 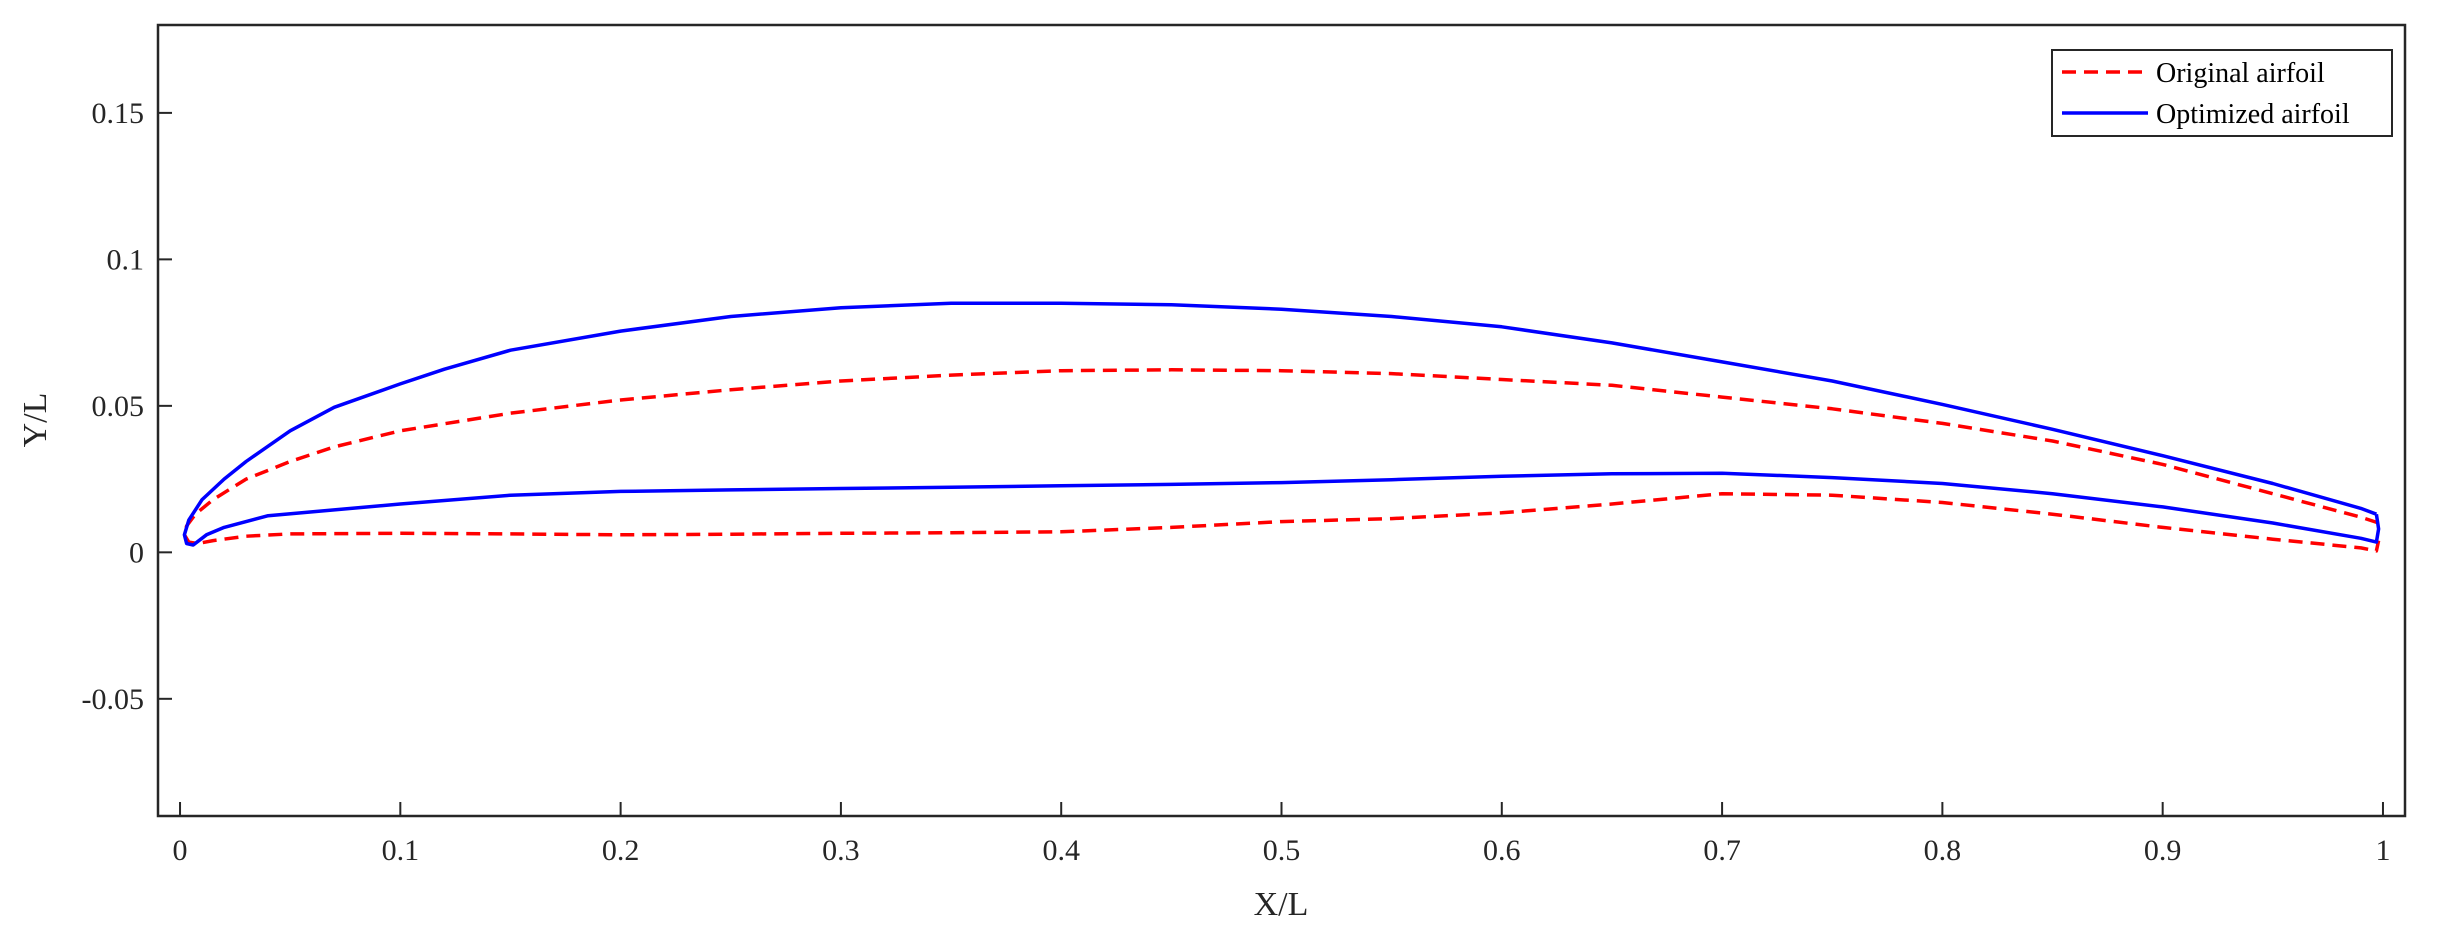 What do you see at coordinates (136, 552) in the screenshot?
I see `y-tick-label: 0` at bounding box center [136, 552].